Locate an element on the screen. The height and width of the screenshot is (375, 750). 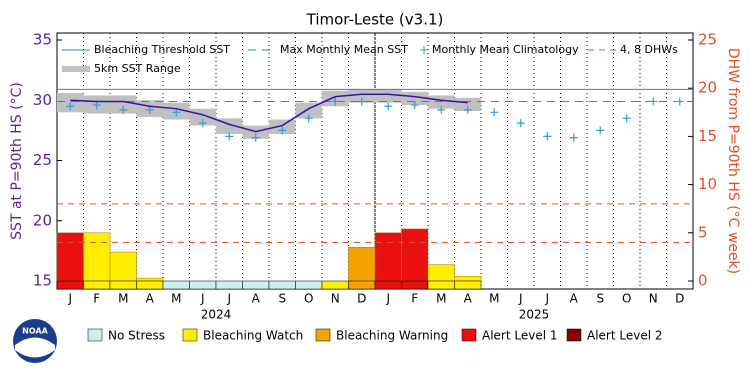
y-tick-label: 35 is located at coordinates (42, 40).